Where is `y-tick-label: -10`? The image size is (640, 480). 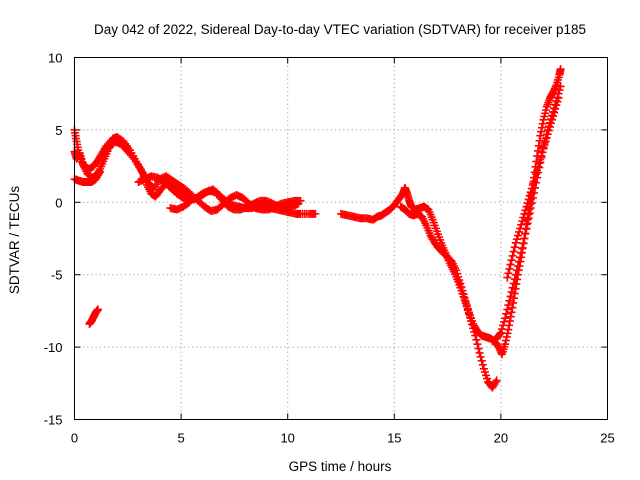 y-tick-label: -10 is located at coordinates (53, 347).